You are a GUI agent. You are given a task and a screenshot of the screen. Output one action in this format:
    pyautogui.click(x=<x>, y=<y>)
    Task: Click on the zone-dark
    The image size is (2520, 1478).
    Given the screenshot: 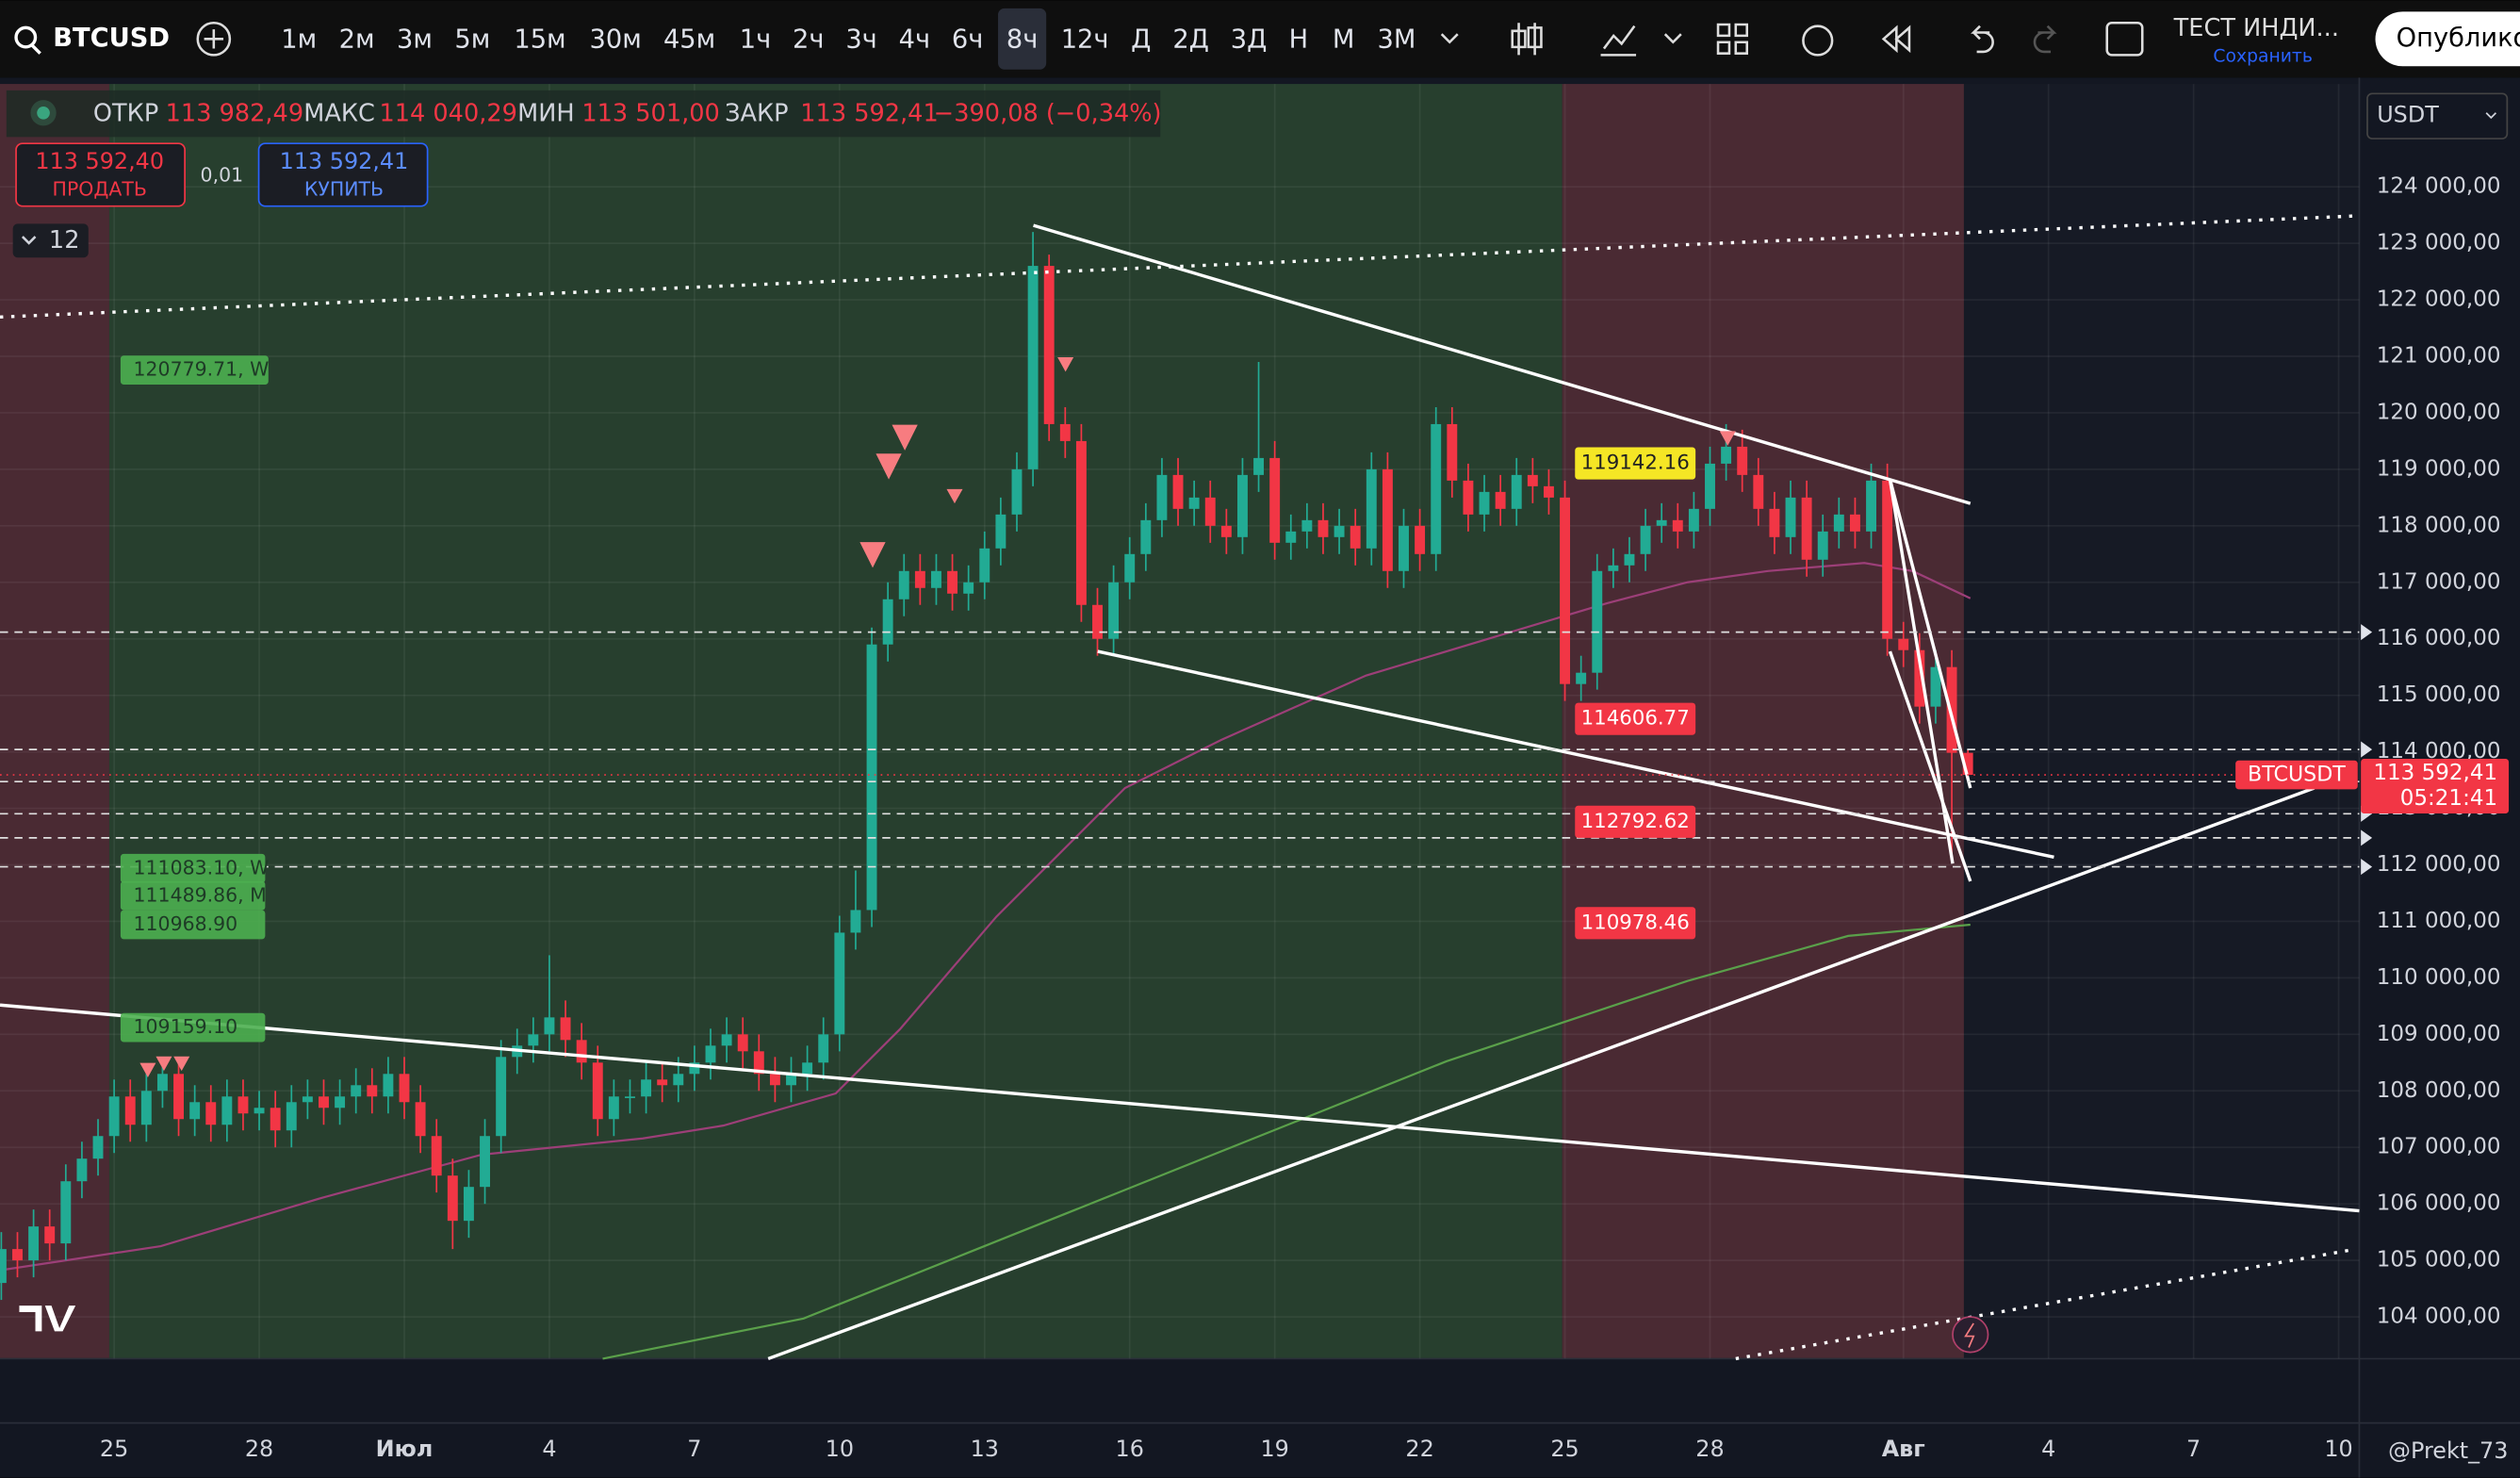 What is the action you would take?
    pyautogui.click(x=2161, y=721)
    